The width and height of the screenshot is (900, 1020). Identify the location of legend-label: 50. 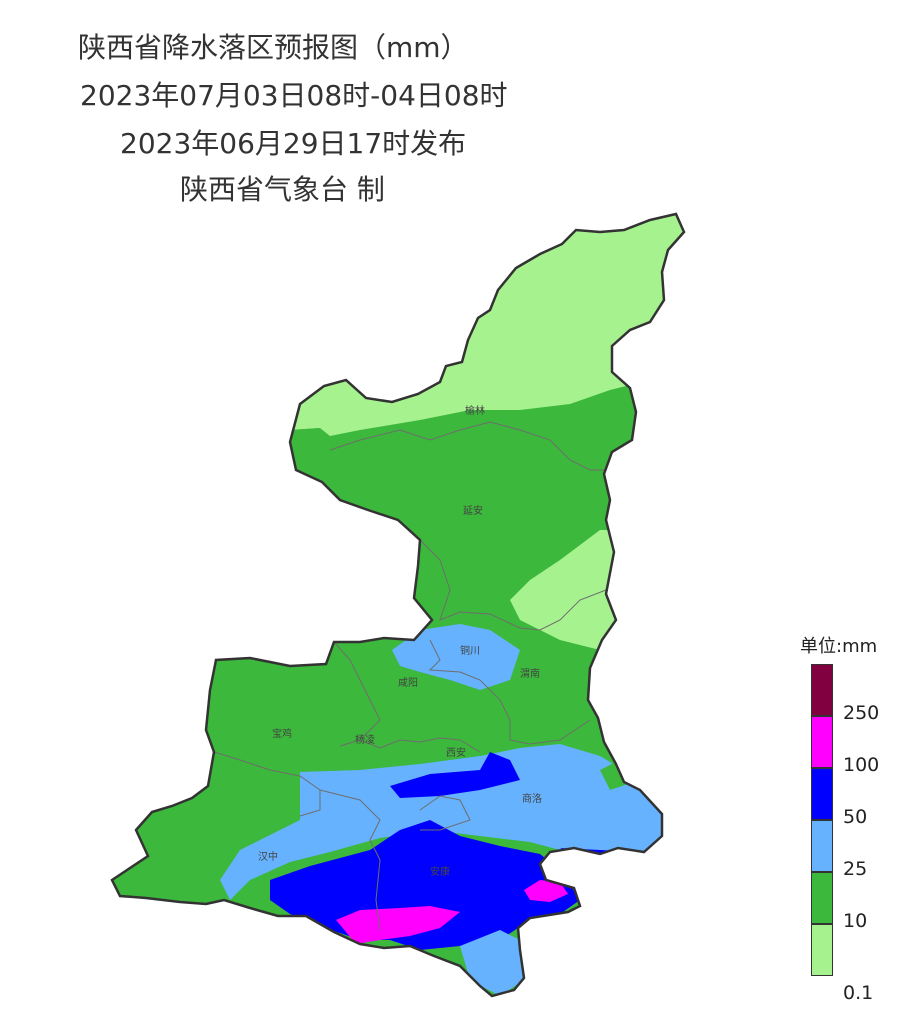
(855, 817).